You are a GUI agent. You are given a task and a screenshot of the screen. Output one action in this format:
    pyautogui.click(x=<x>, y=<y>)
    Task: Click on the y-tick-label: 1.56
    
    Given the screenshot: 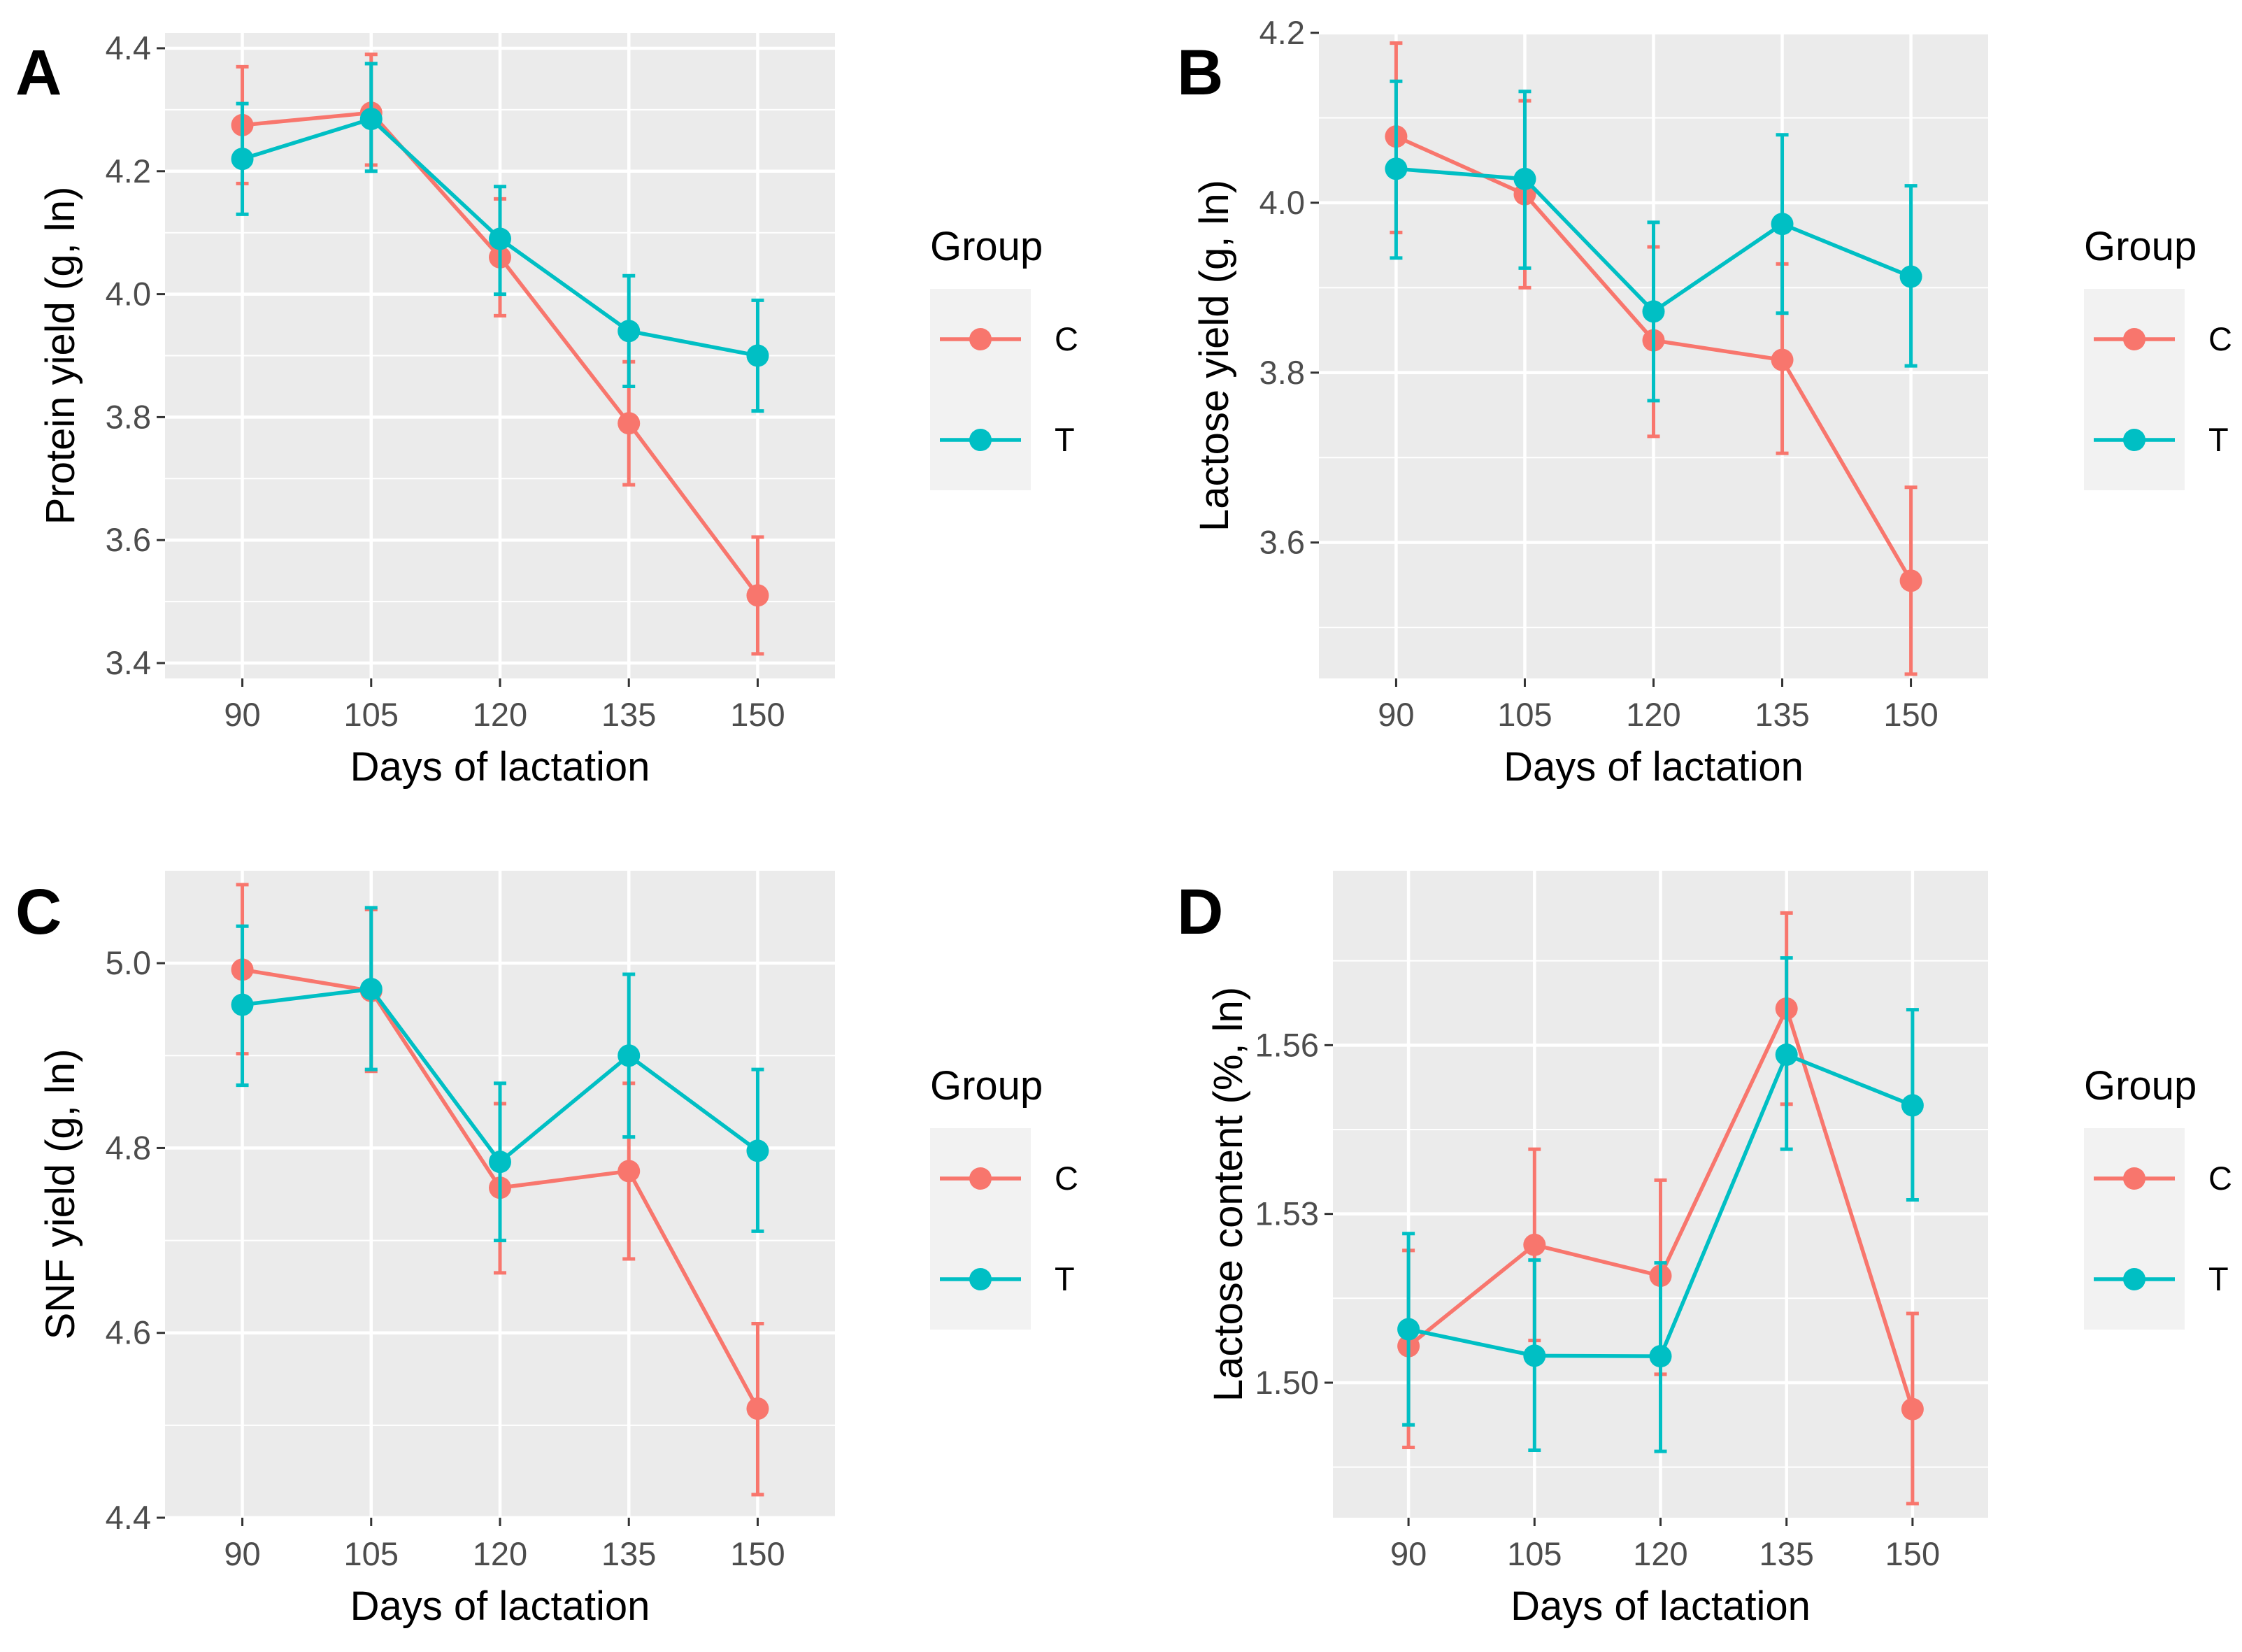 What is the action you would take?
    pyautogui.click(x=1287, y=1044)
    